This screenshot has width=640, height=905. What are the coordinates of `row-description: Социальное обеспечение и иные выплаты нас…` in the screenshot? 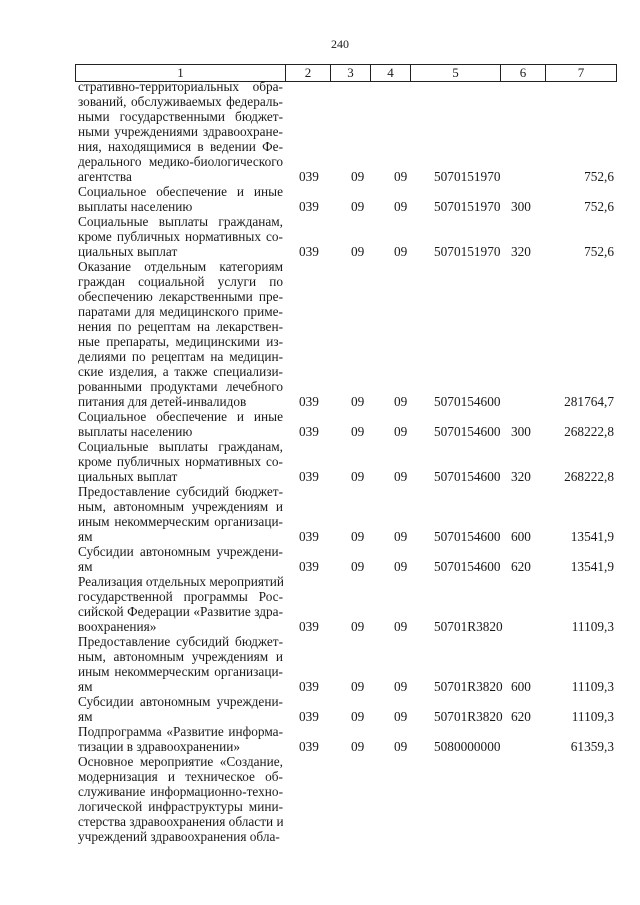 It's located at (179, 199).